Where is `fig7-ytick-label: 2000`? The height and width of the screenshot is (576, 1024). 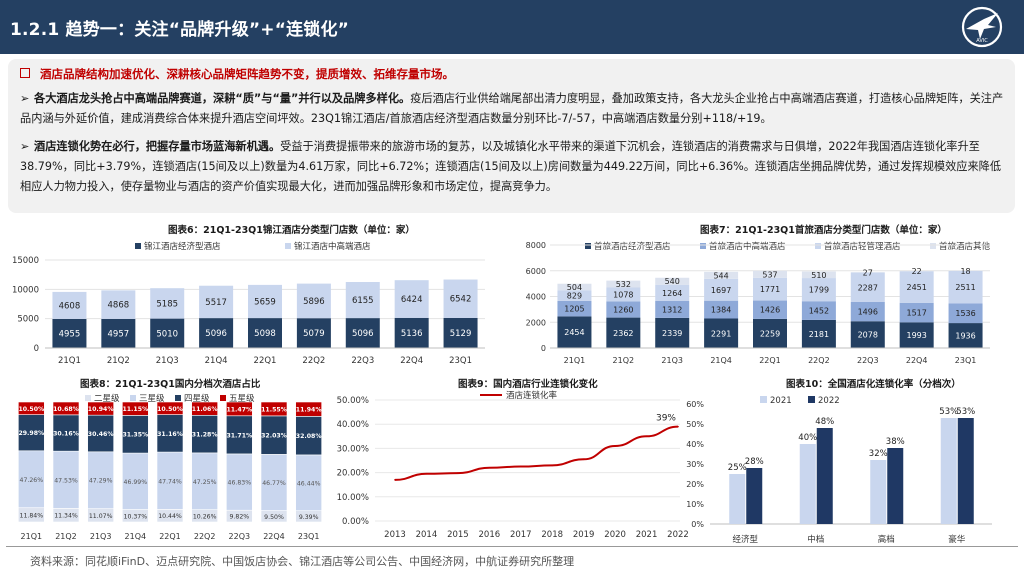 fig7-ytick-label: 2000 is located at coordinates (536, 322).